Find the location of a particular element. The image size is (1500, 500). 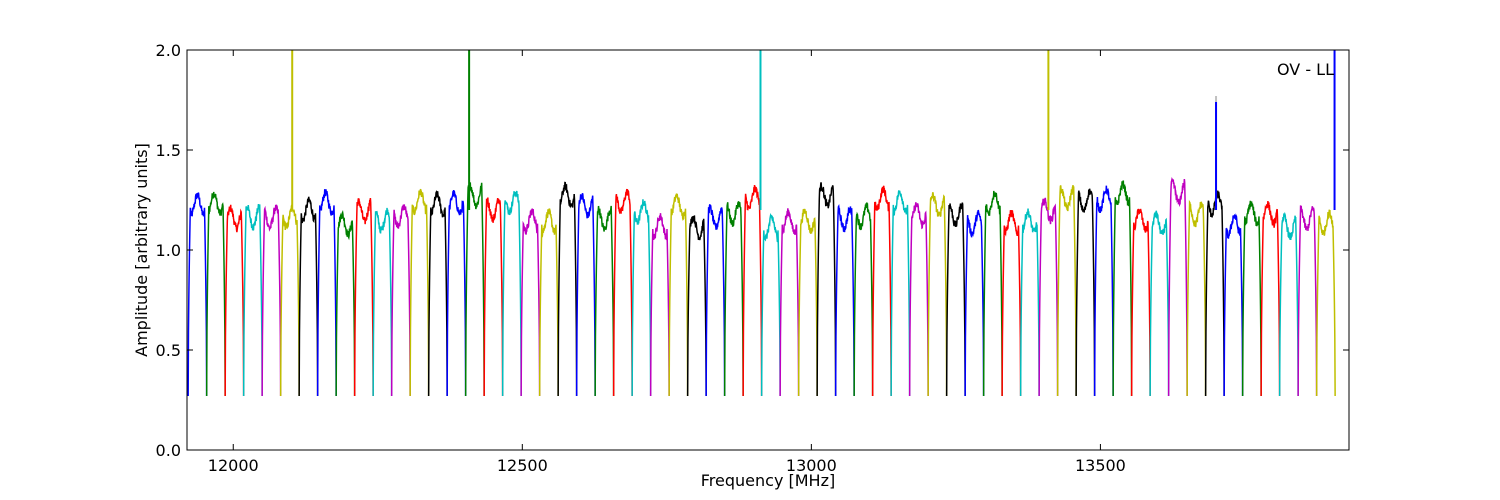

x-tick-label-3: 13500 is located at coordinates (1100, 465).